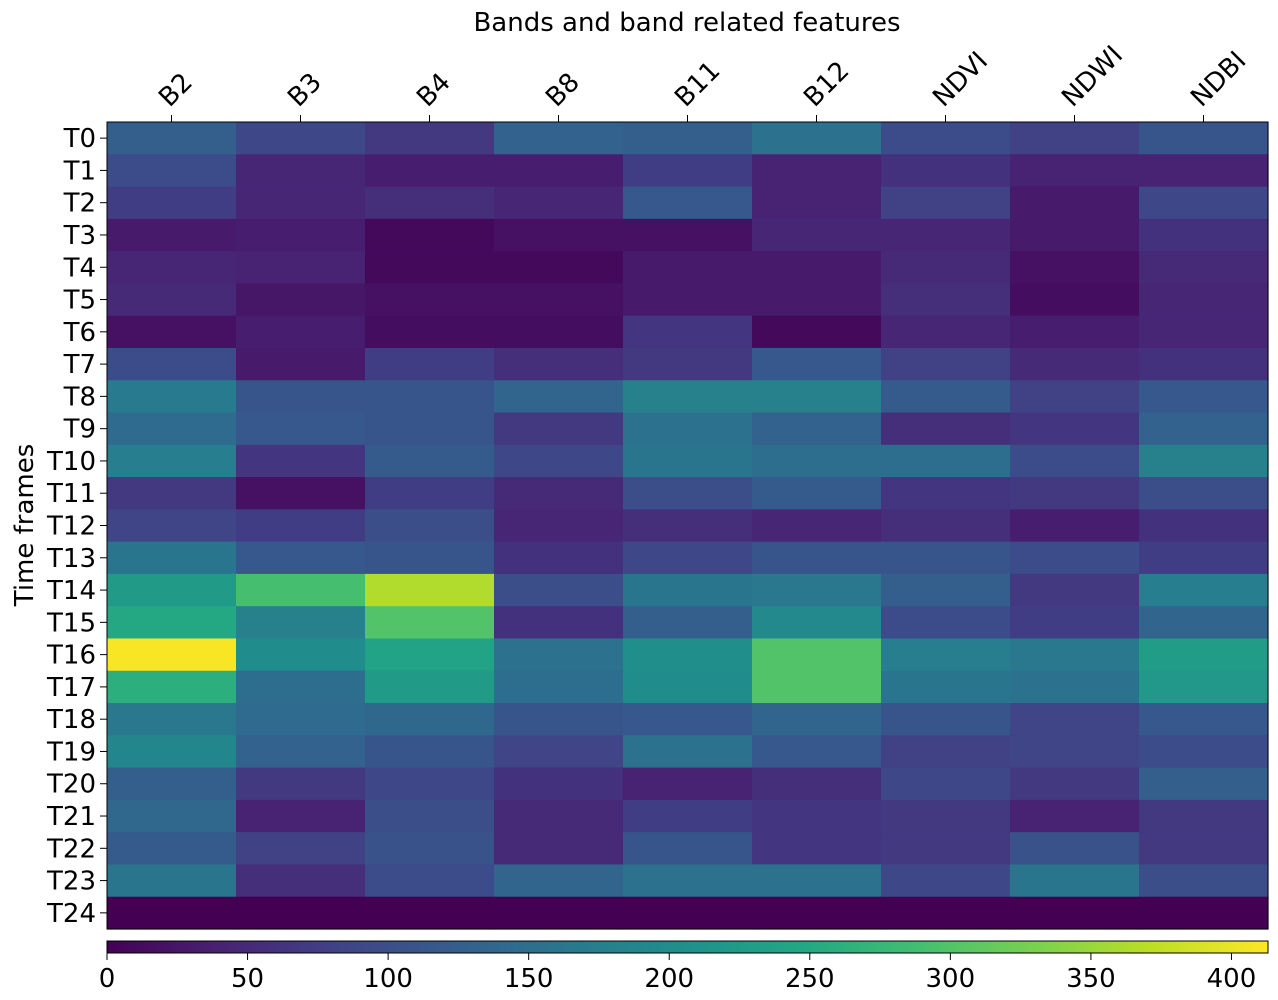 This screenshot has height=1000, width=1278. I want to click on y-tick-label: T2, so click(79, 204).